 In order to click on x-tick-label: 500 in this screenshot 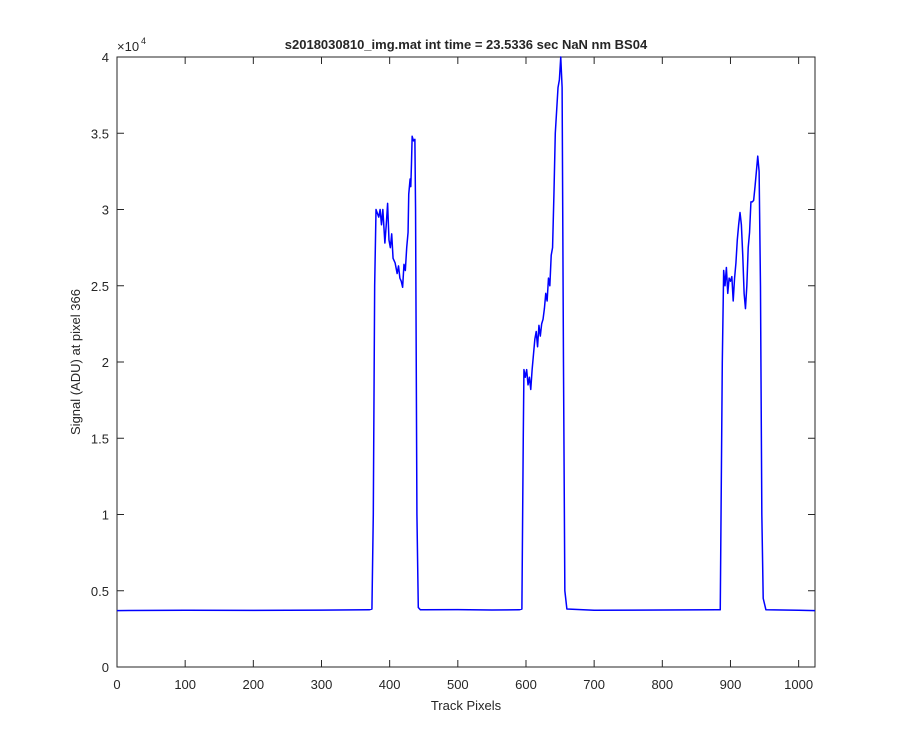, I will do `click(458, 684)`.